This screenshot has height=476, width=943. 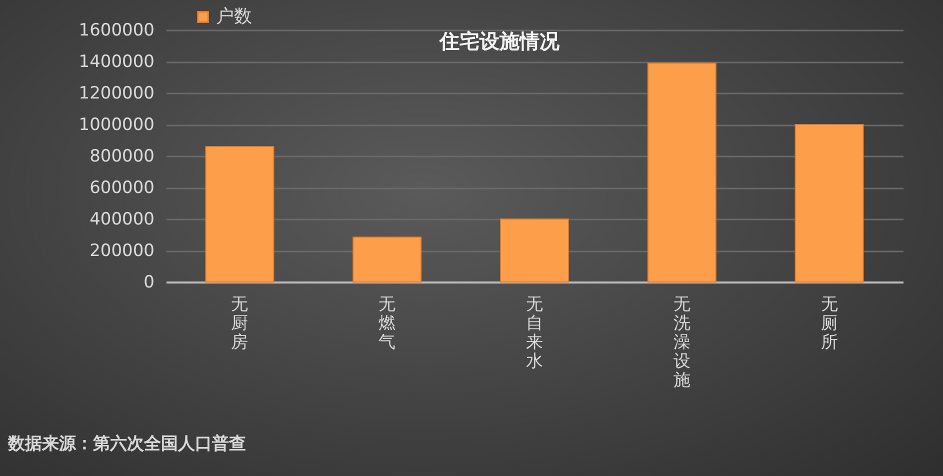 I want to click on y-tick-label: 400000, so click(x=122, y=220).